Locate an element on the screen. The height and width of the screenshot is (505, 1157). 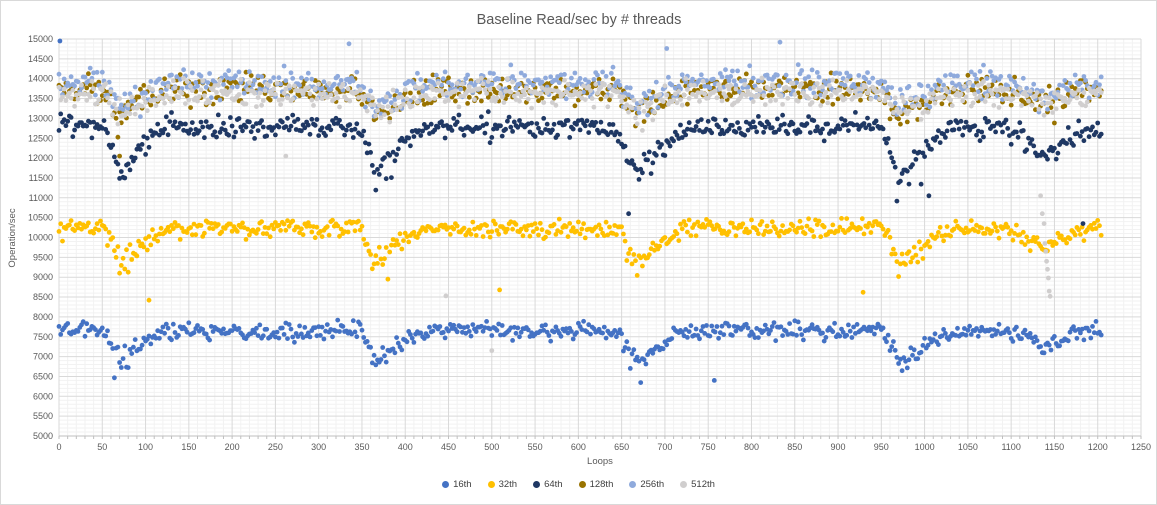
legend-marker-512th is located at coordinates (684, 484).